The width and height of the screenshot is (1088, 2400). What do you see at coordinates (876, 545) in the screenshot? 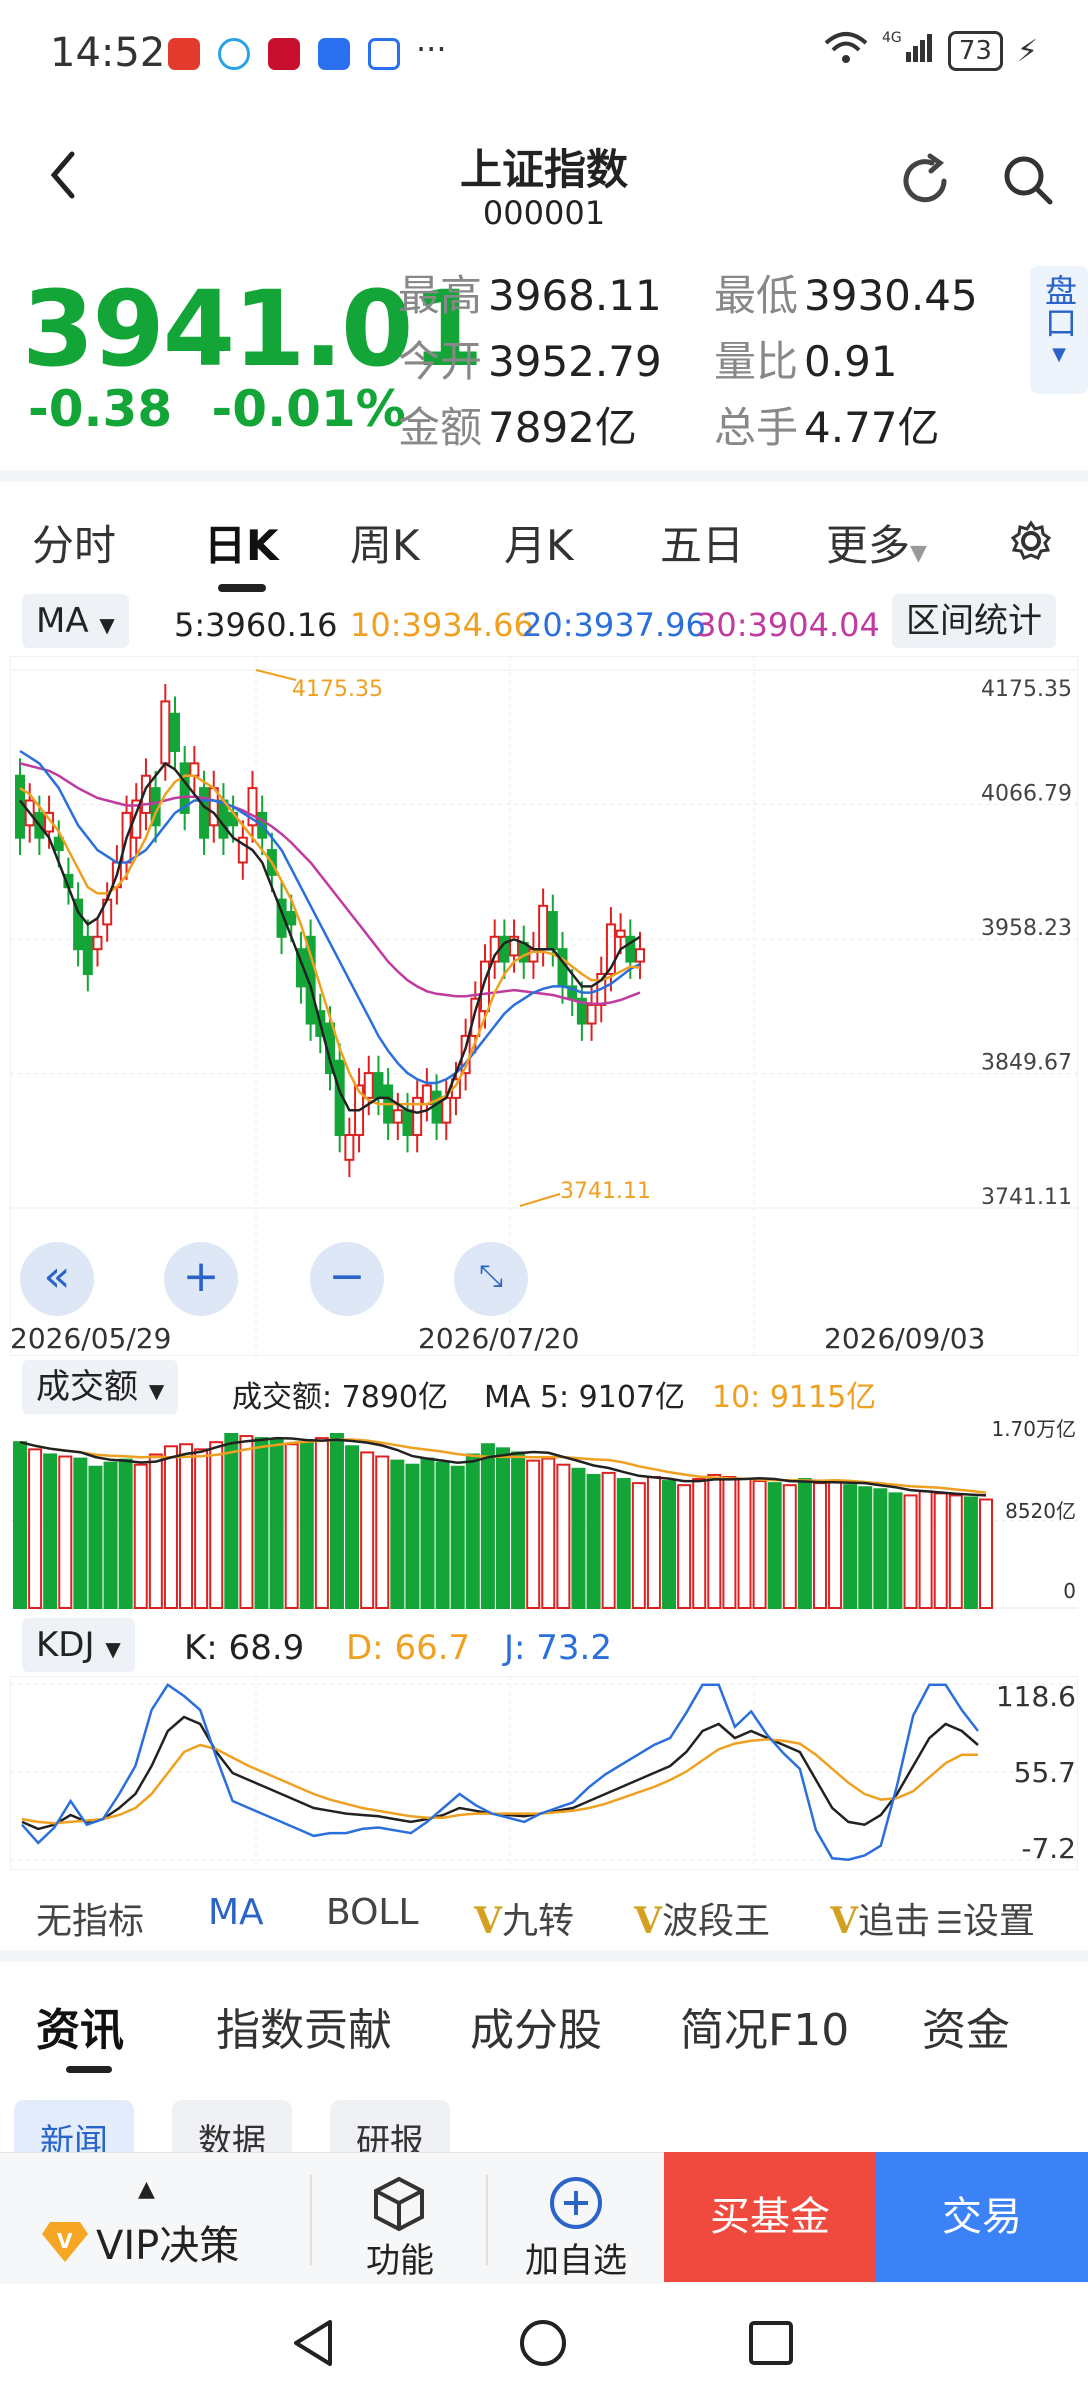
I see `tab-more: 更多▼` at bounding box center [876, 545].